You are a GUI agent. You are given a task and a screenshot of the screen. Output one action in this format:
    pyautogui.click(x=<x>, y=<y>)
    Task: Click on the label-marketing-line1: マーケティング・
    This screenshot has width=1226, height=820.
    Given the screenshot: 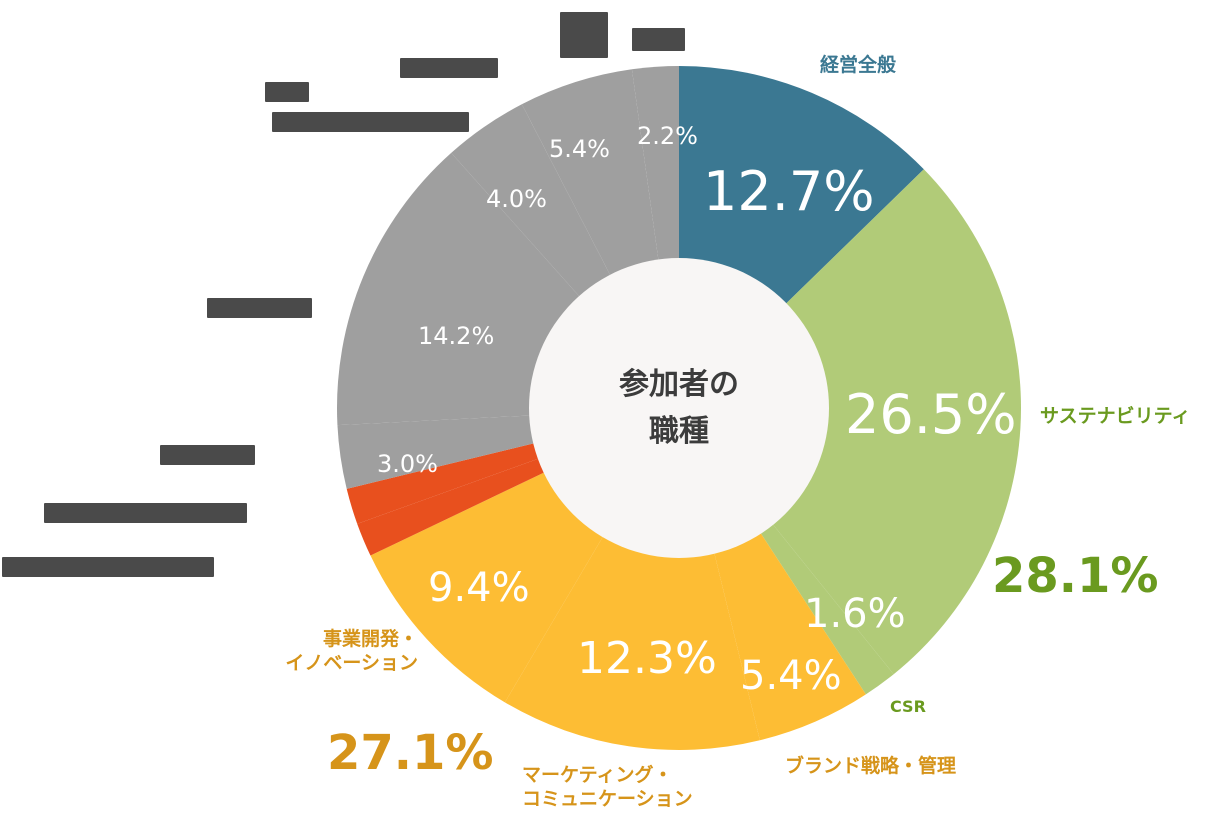 What is the action you would take?
    pyautogui.click(x=597, y=775)
    